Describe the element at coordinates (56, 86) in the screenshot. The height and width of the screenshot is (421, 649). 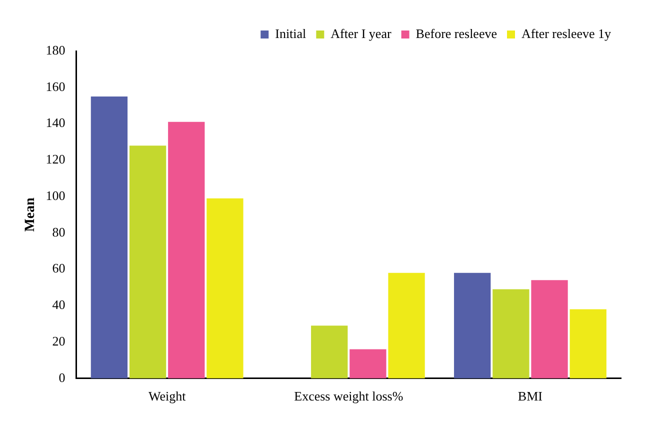
I see `y-tick-label: 160` at that location.